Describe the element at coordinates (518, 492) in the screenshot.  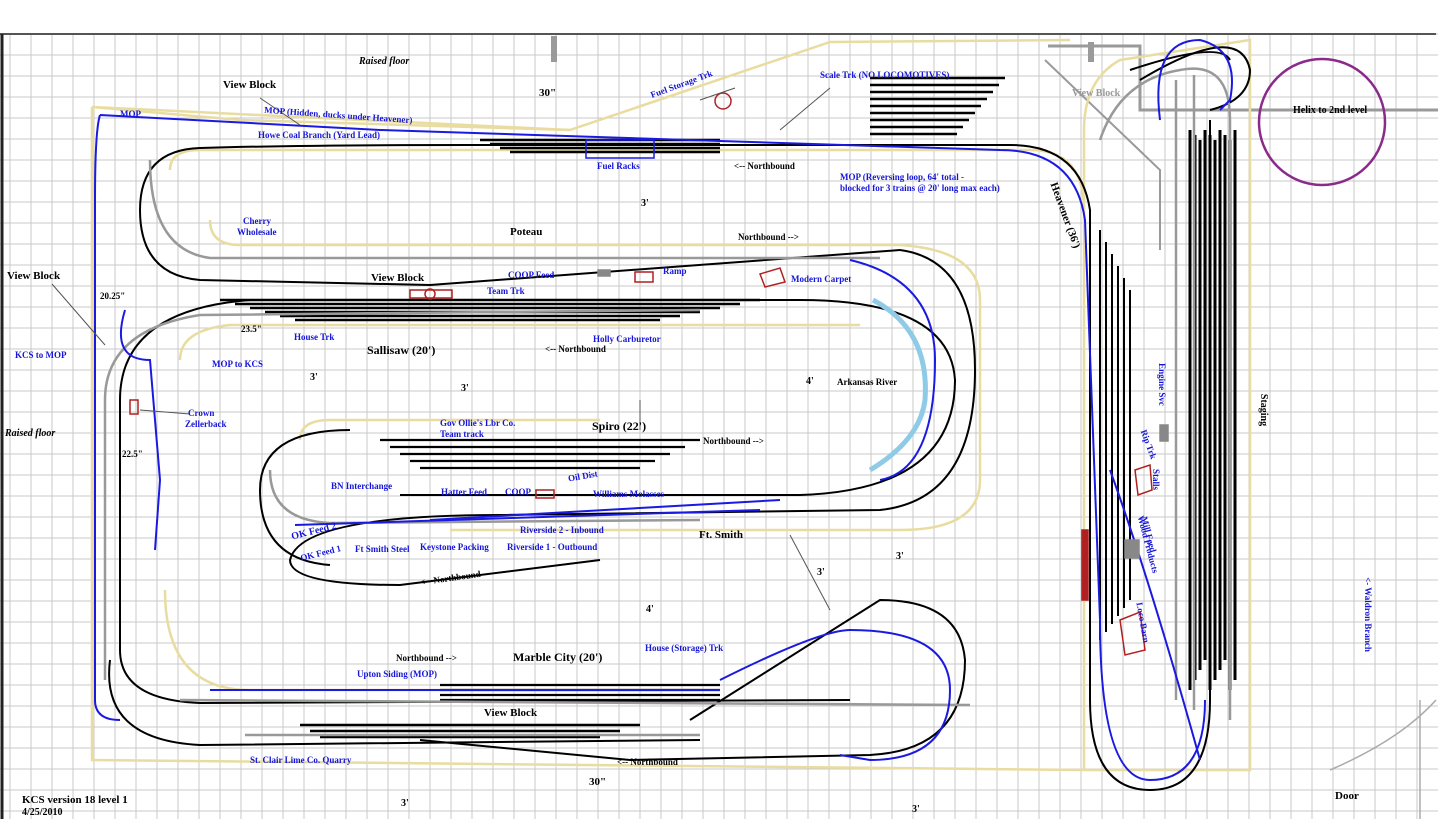
I see `coop-label: COOP` at that location.